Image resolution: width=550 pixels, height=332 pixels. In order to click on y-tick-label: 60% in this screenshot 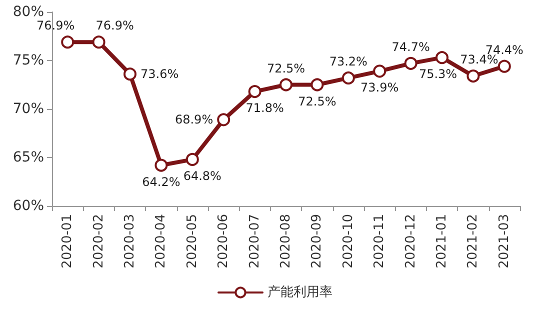, I will do `click(28, 206)`.